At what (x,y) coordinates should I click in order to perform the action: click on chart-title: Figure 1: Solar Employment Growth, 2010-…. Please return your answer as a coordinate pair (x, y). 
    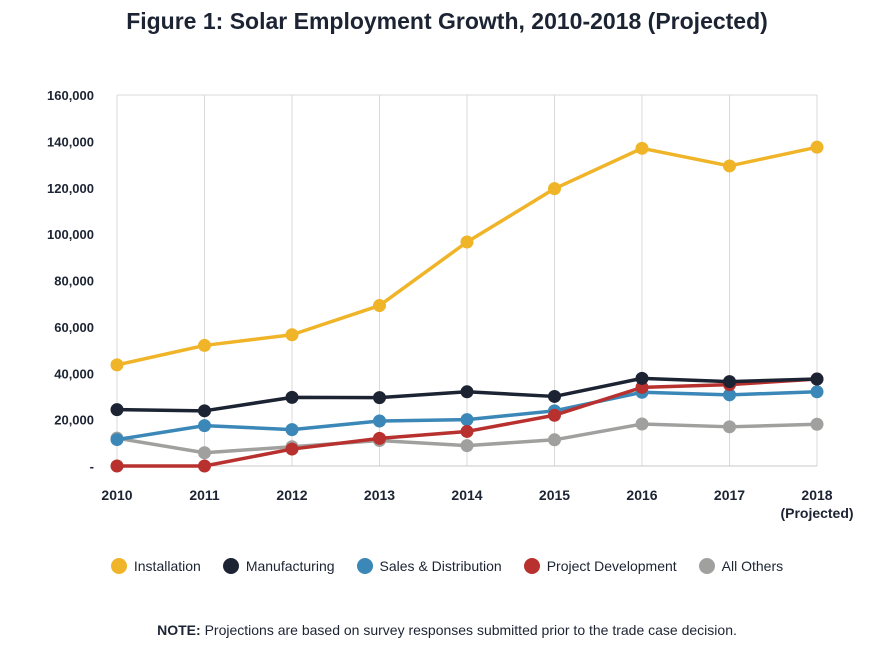
    Looking at the image, I should click on (447, 21).